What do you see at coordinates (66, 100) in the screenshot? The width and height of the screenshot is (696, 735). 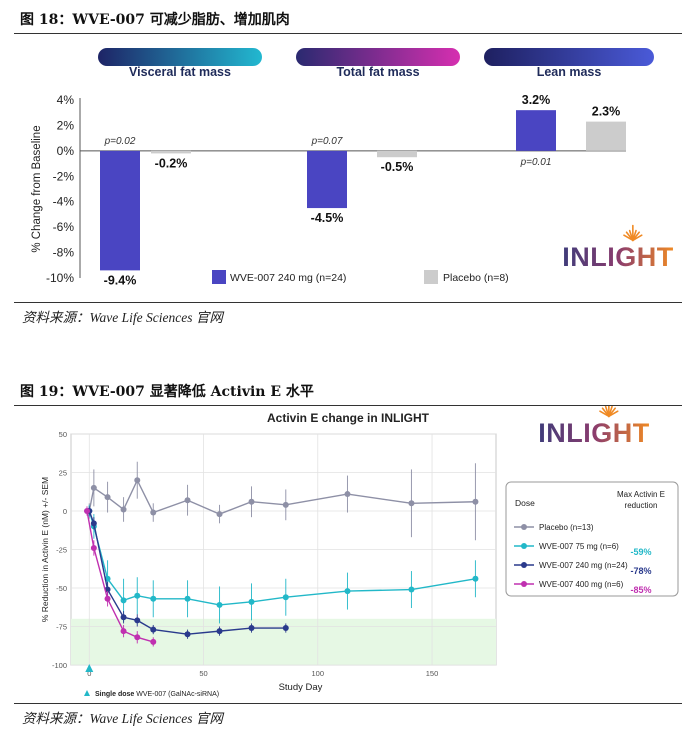 I see `y-tick-label: 4%` at bounding box center [66, 100].